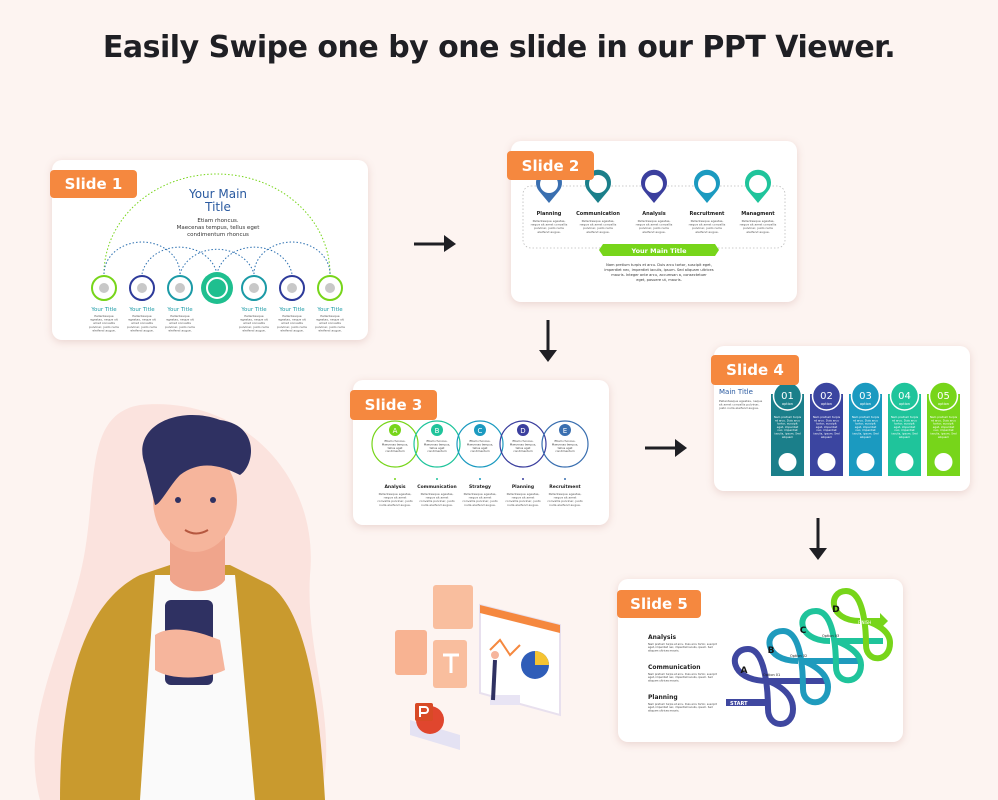 The width and height of the screenshot is (998, 800). What do you see at coordinates (142, 288) in the screenshot?
I see `people-icon` at bounding box center [142, 288].